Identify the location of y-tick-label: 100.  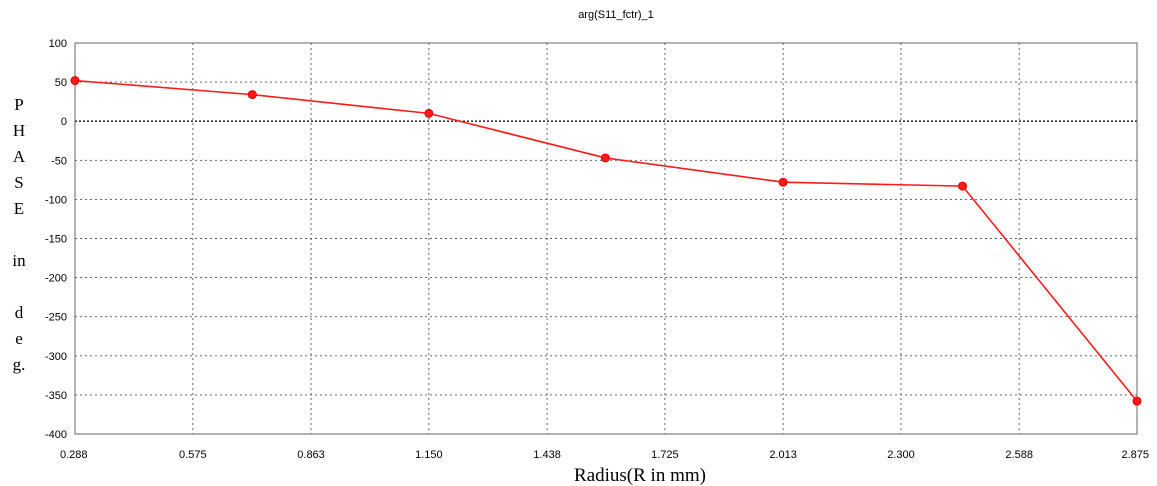
(58, 44).